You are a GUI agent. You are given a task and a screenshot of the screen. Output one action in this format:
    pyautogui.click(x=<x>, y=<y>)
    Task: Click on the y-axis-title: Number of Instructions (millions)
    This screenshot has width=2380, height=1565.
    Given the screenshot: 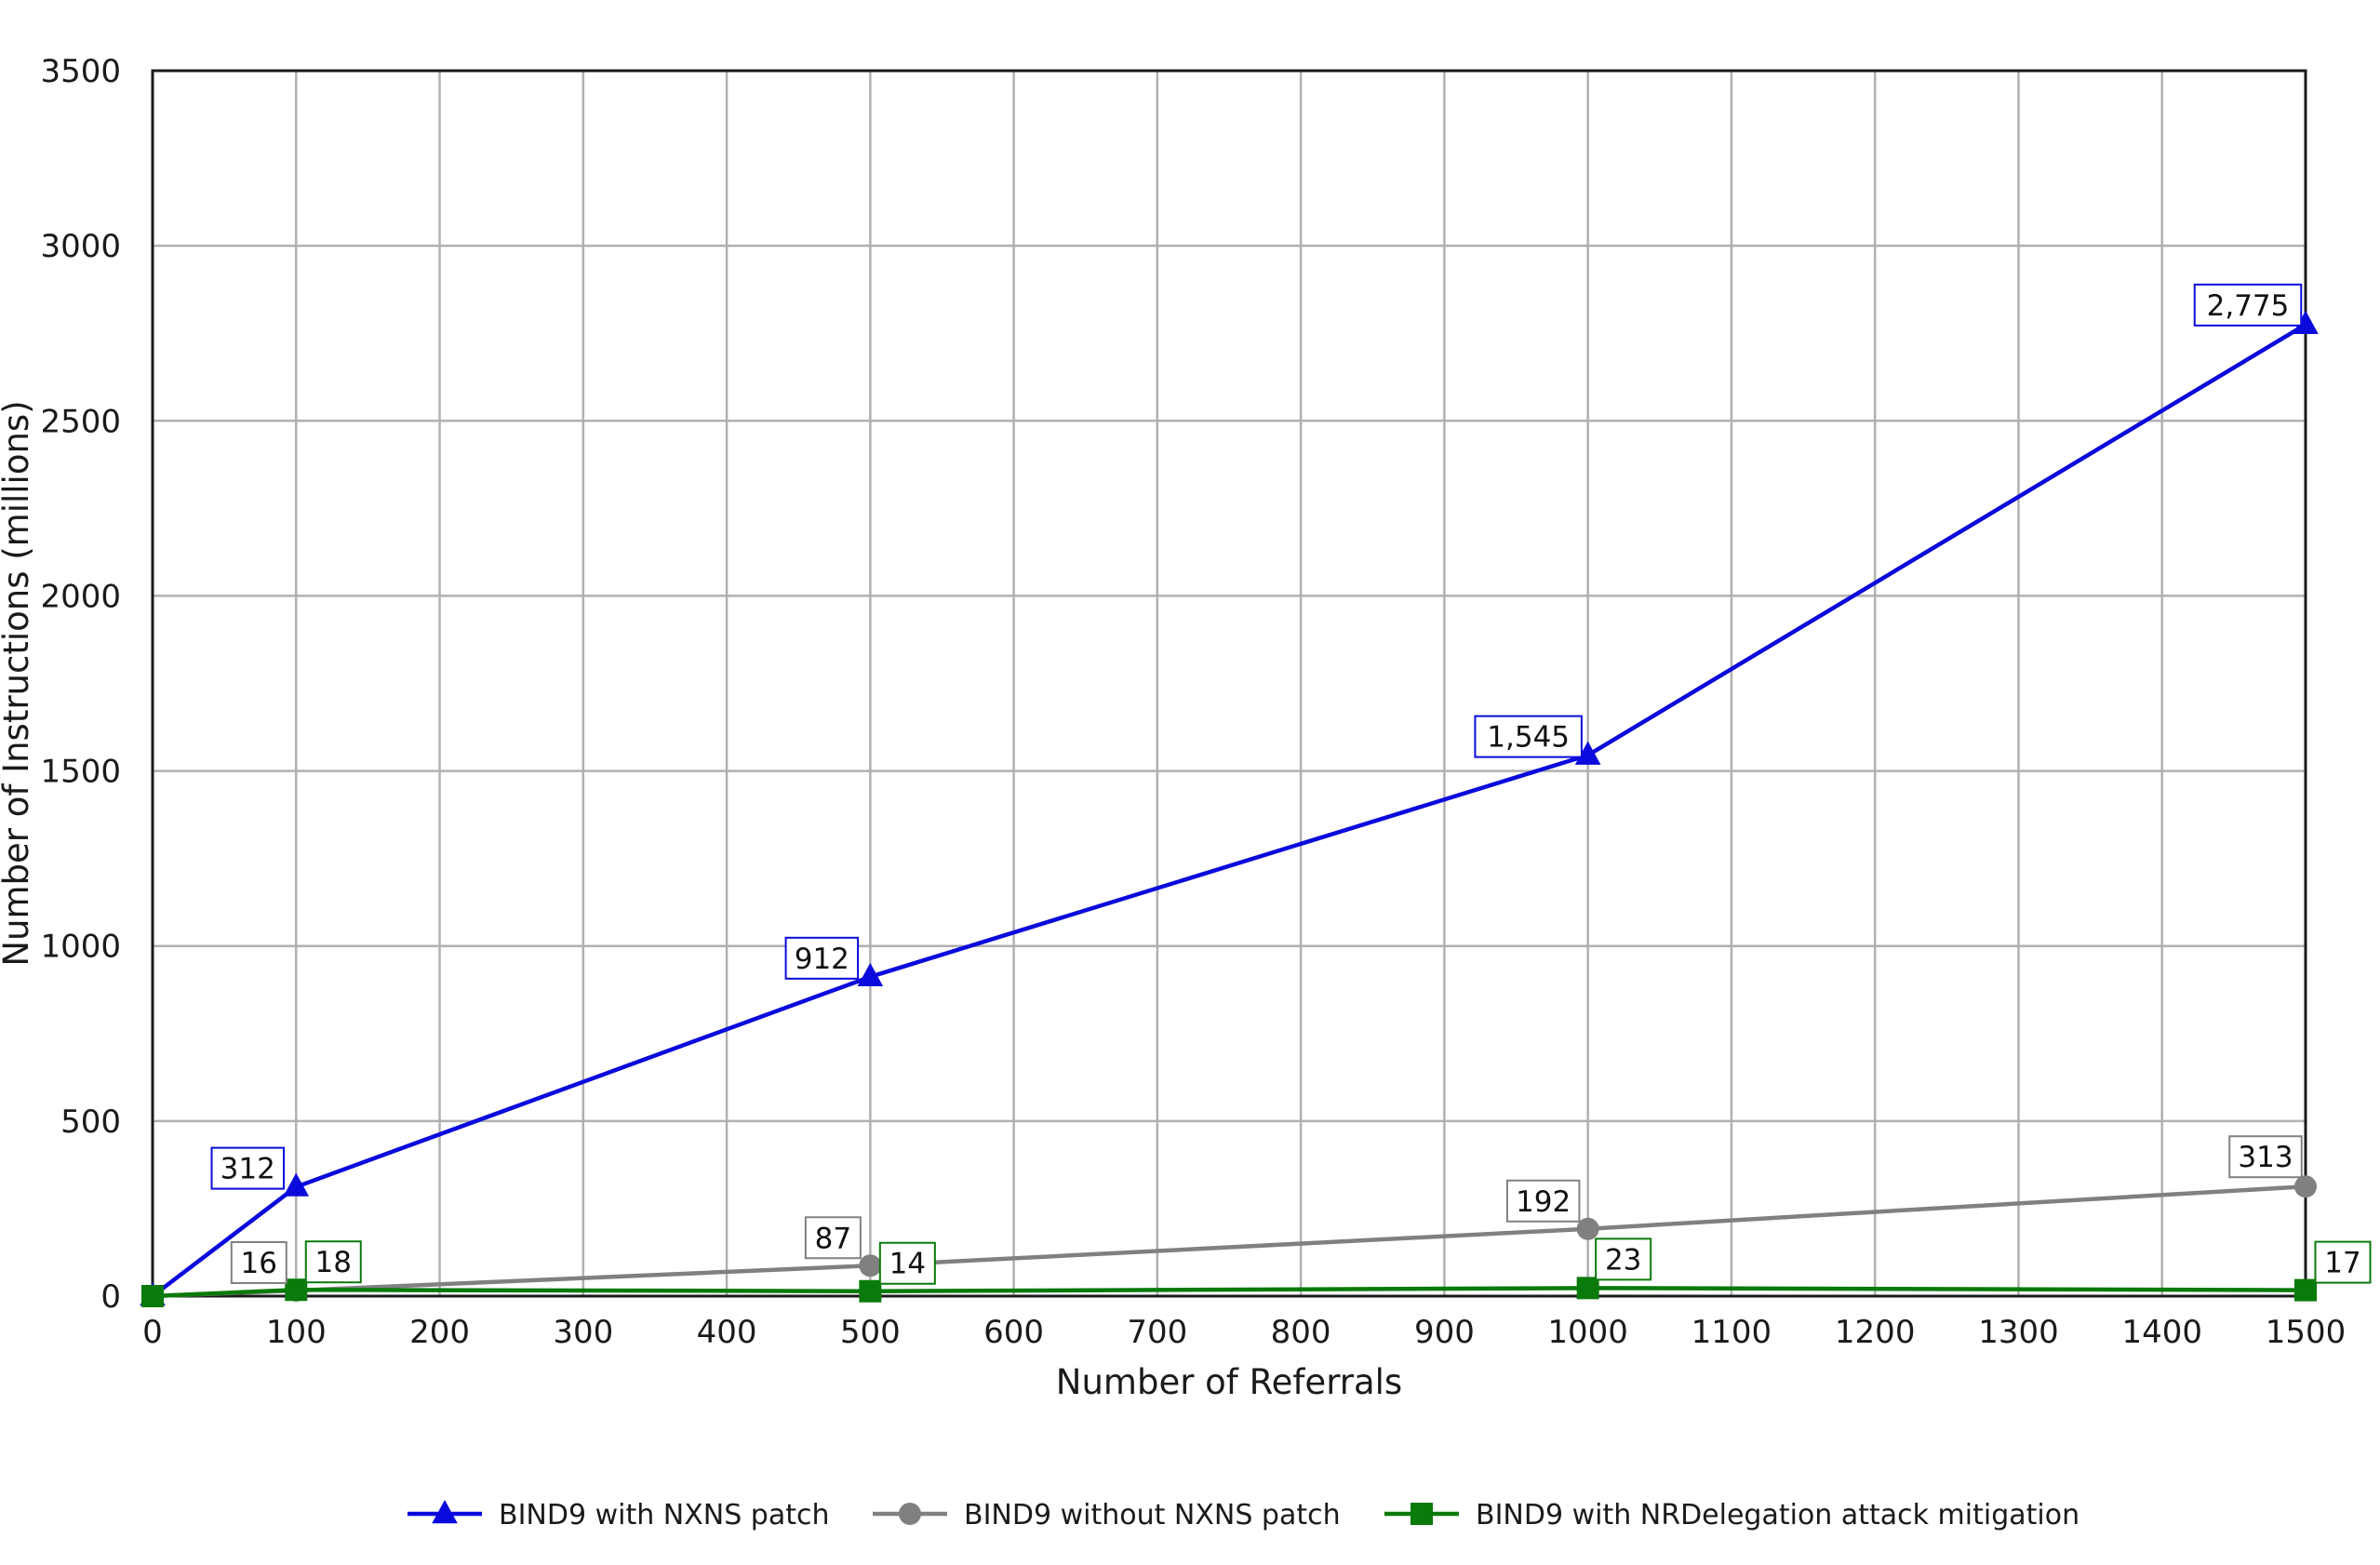 What is the action you would take?
    pyautogui.click(x=18, y=683)
    